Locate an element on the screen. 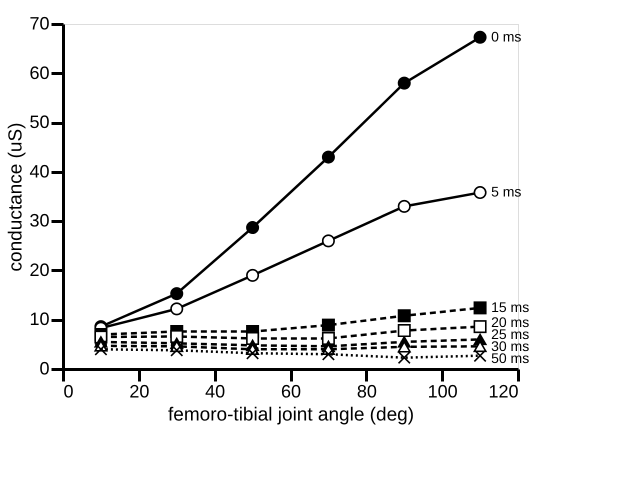 Image resolution: width=641 pixels, height=484 pixels. y-tick-label: 40 is located at coordinates (39, 171).